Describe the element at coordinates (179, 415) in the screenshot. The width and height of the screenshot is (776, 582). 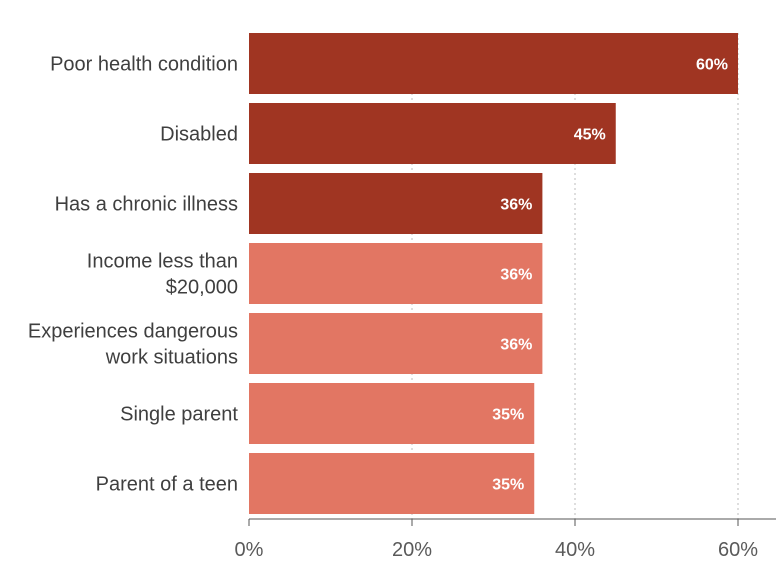
I see `category-label: Single parent` at that location.